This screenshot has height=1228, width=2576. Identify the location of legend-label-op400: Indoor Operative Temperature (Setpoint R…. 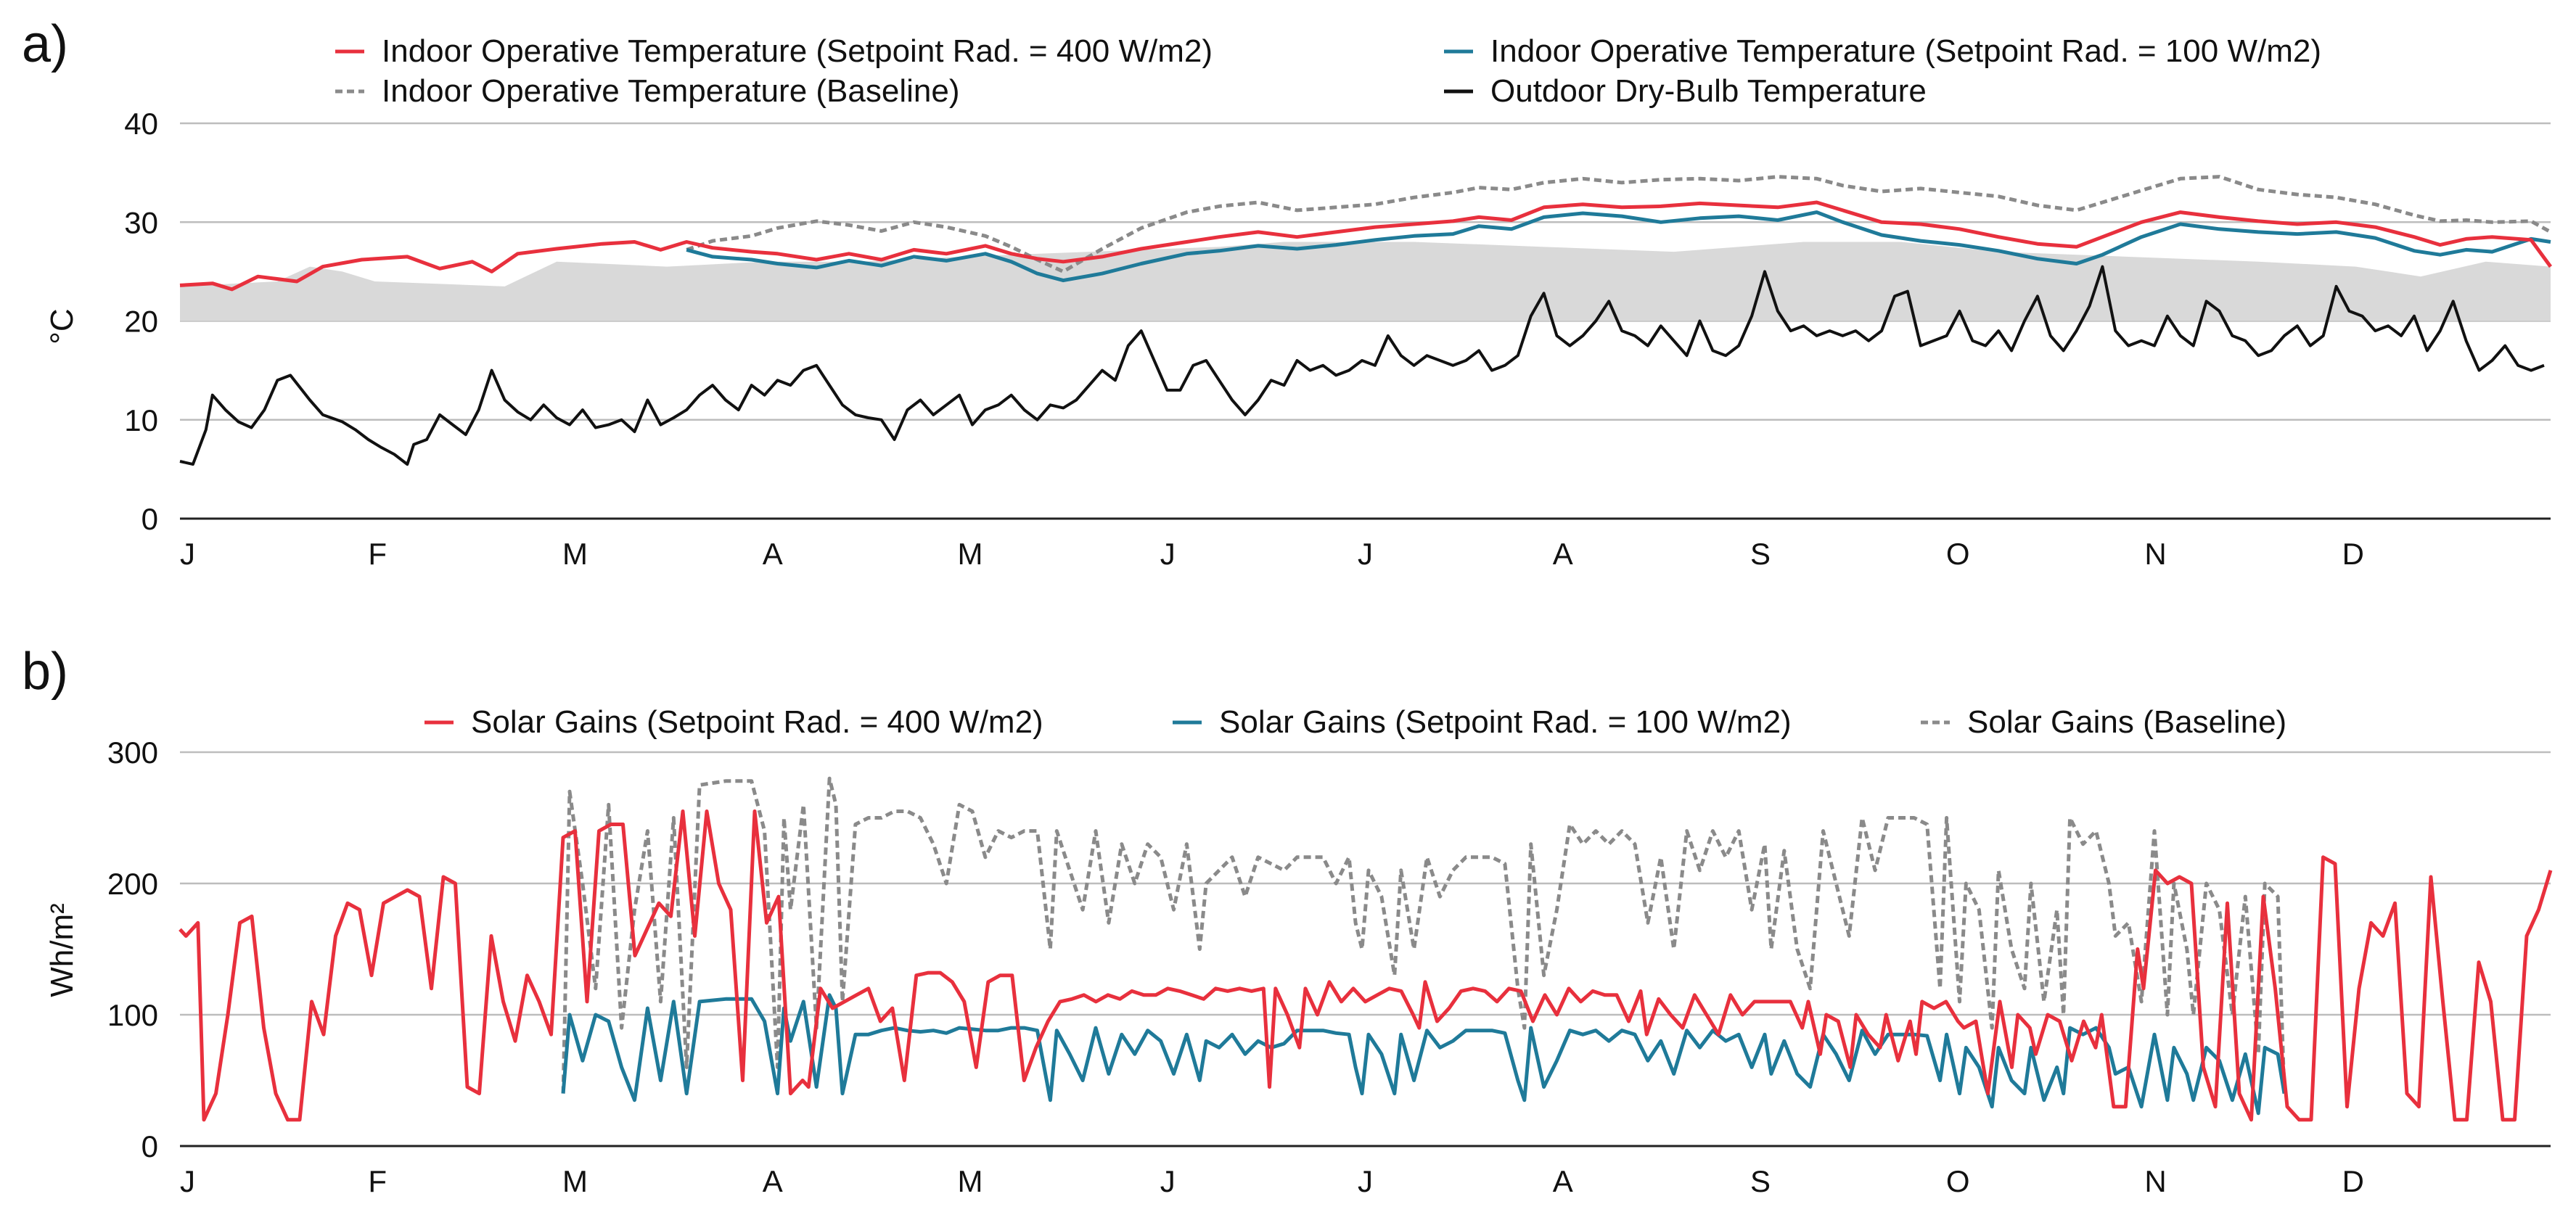
(797, 51).